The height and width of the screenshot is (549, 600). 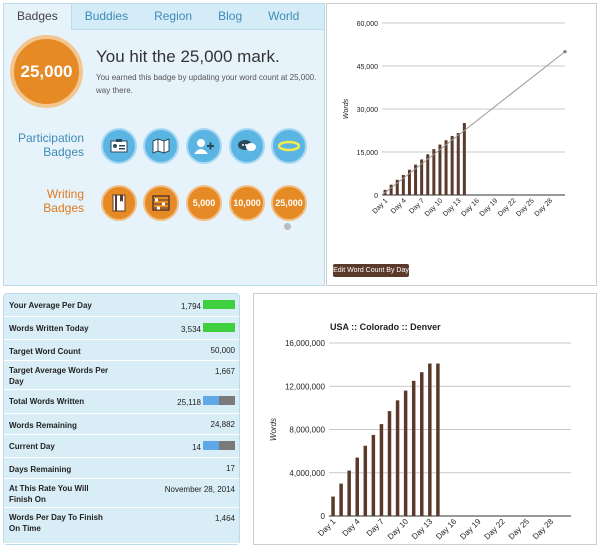 What do you see at coordinates (470, 529) in the screenshot?
I see `x-tick-label: Day 19` at bounding box center [470, 529].